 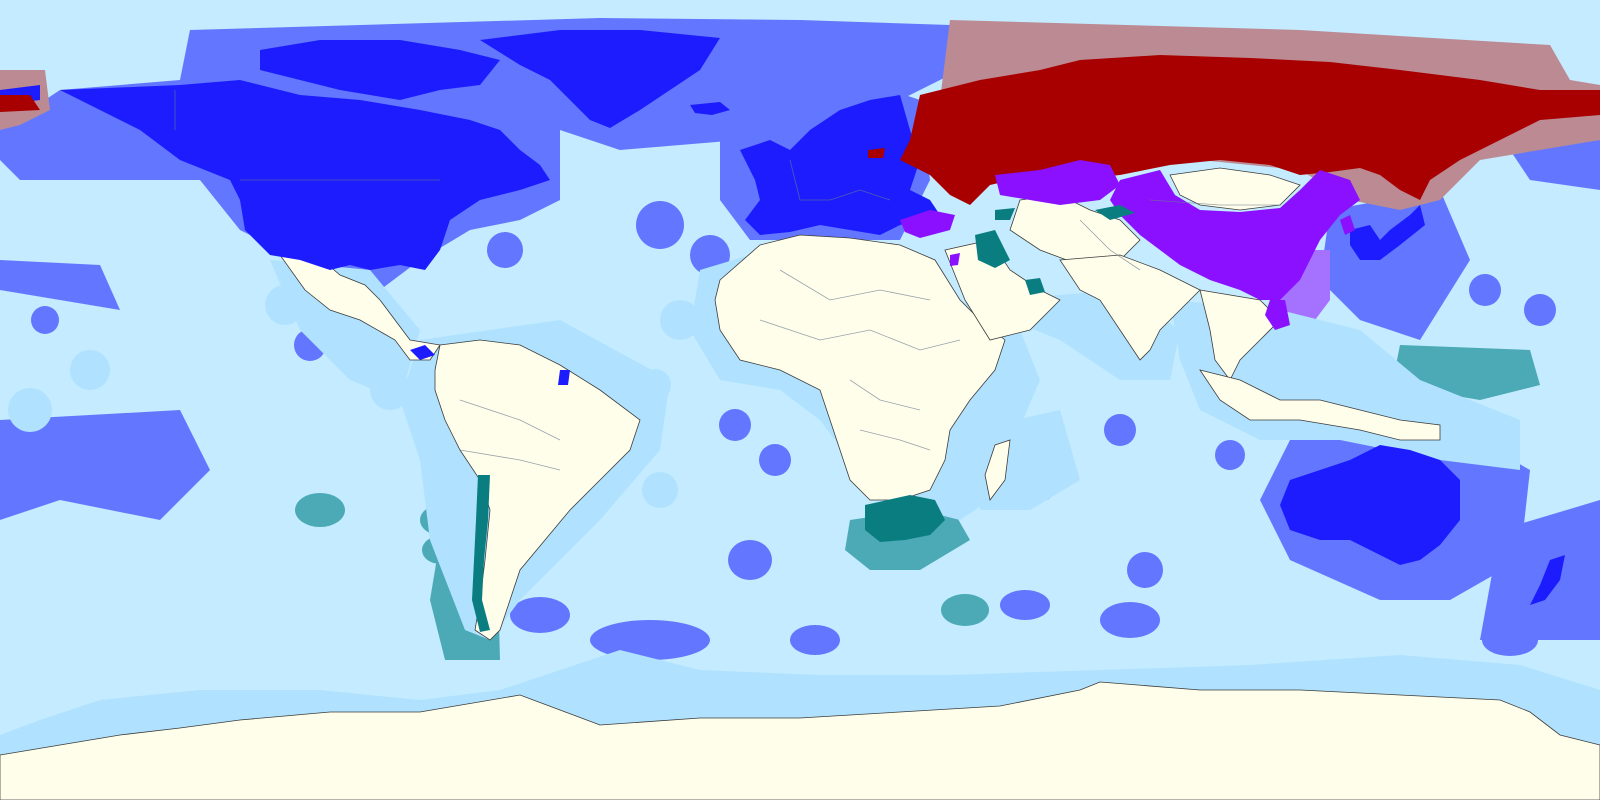 I want to click on georgia, so click(x=1005, y=214).